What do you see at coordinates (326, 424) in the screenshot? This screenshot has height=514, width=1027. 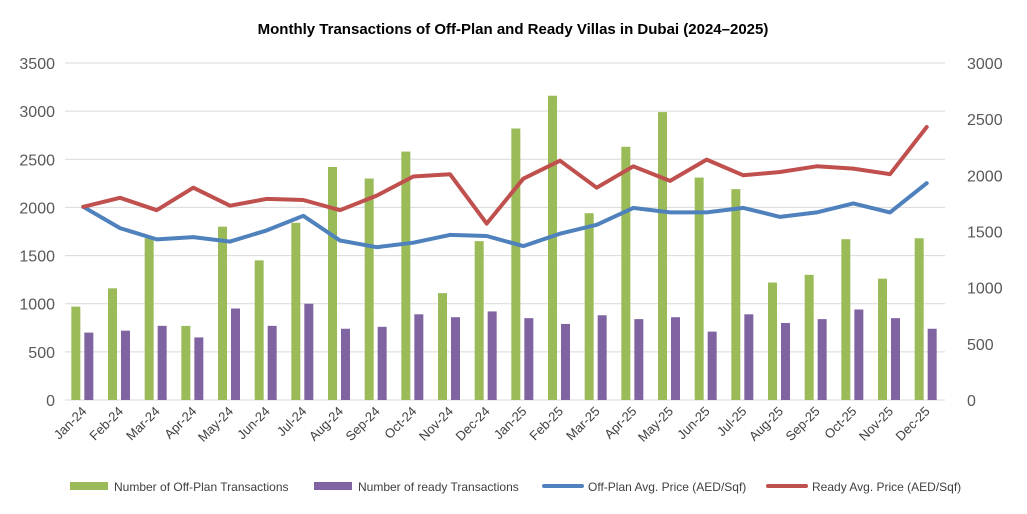 I see `x-axis-tick-label: Aug-24` at bounding box center [326, 424].